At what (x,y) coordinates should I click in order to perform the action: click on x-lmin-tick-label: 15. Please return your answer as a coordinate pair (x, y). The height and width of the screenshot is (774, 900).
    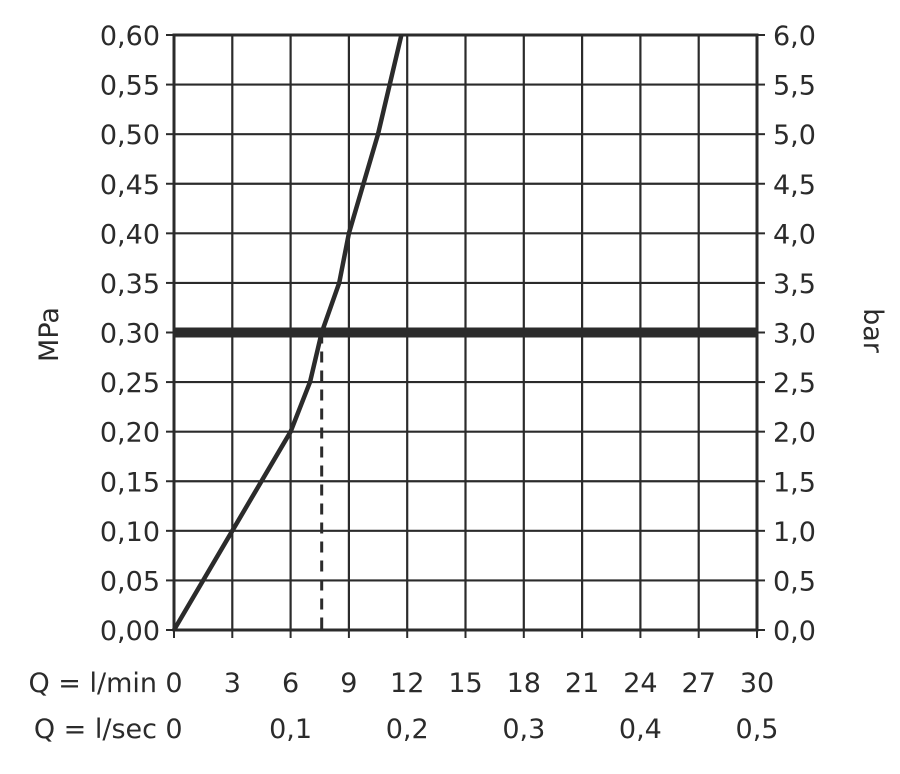
    Looking at the image, I should click on (465, 683).